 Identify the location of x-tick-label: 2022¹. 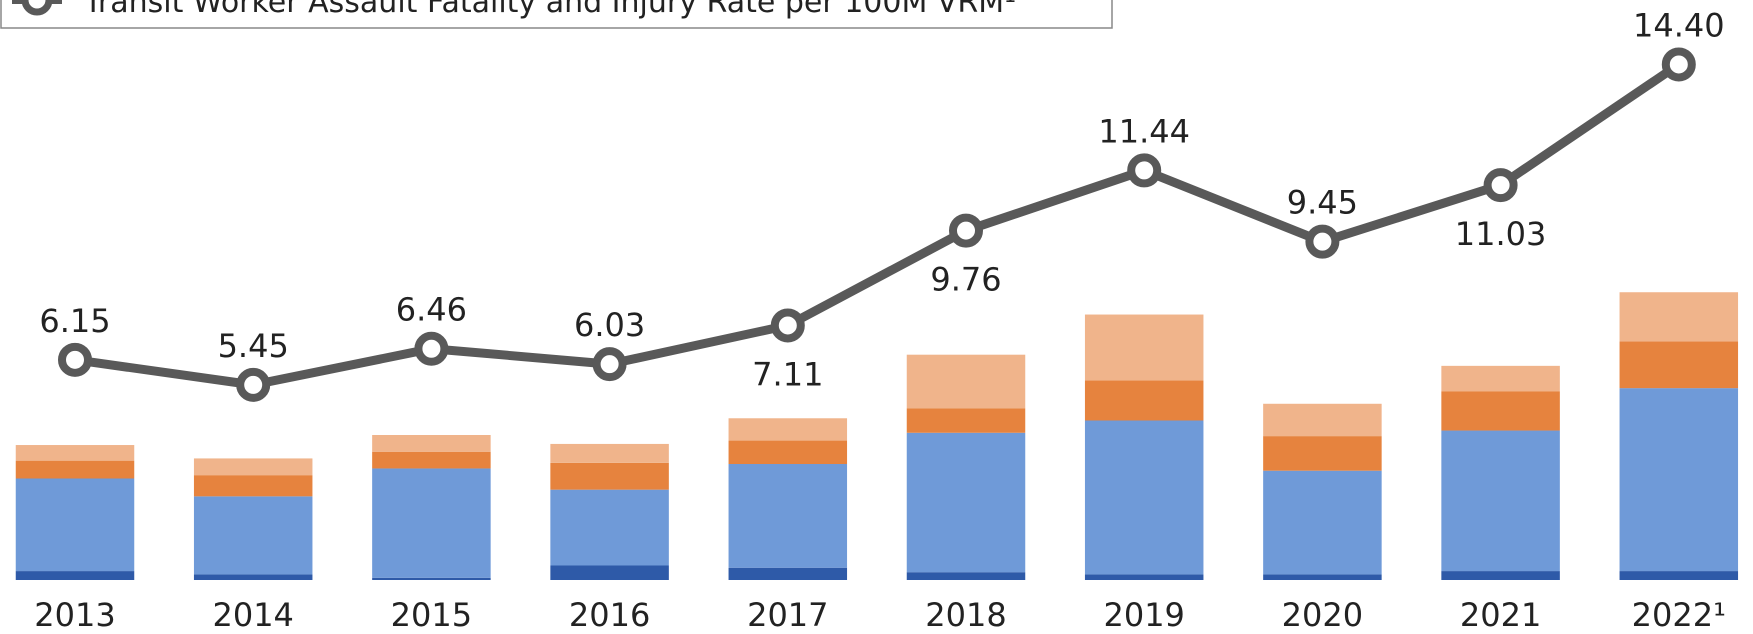
(1679, 615).